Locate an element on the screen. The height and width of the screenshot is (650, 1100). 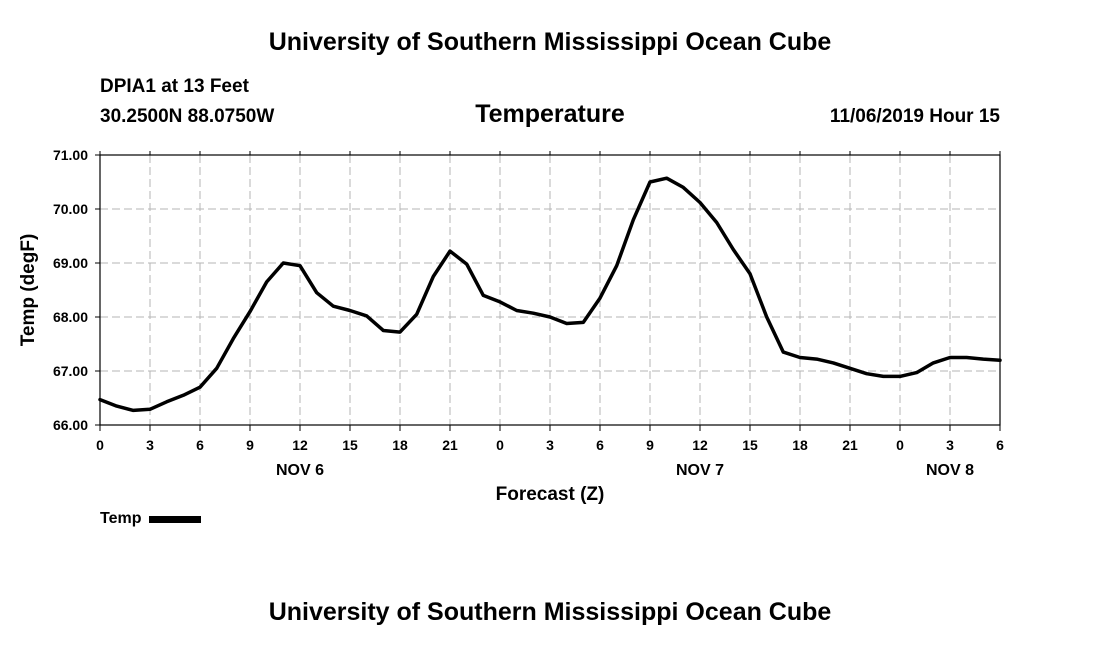
coordinates-label: 30.2500N 88.0750W is located at coordinates (187, 116).